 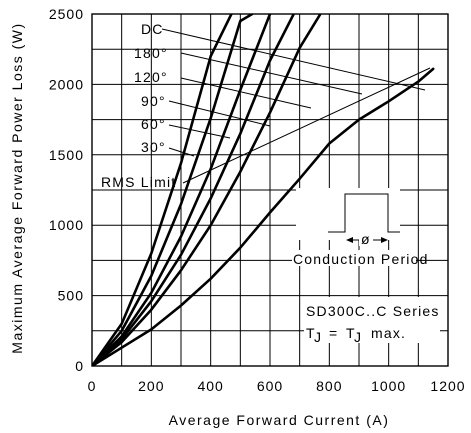 I want to click on series-name: SD300C..C Series, so click(x=373, y=311).